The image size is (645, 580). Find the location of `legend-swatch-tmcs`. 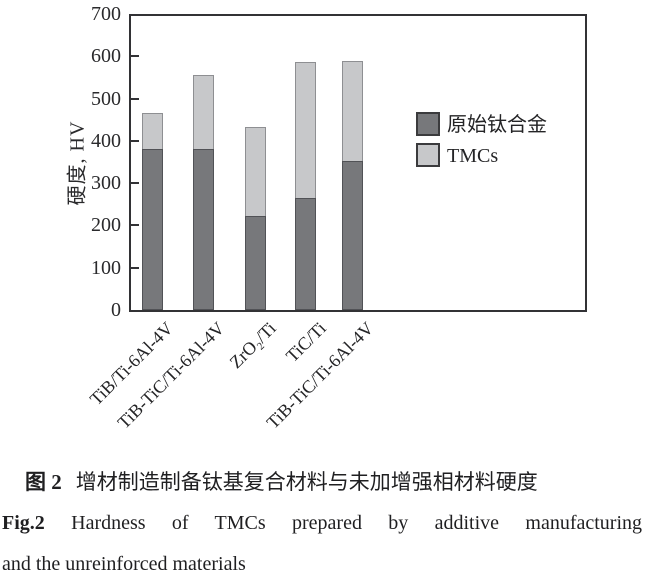

legend-swatch-tmcs is located at coordinates (428, 155).